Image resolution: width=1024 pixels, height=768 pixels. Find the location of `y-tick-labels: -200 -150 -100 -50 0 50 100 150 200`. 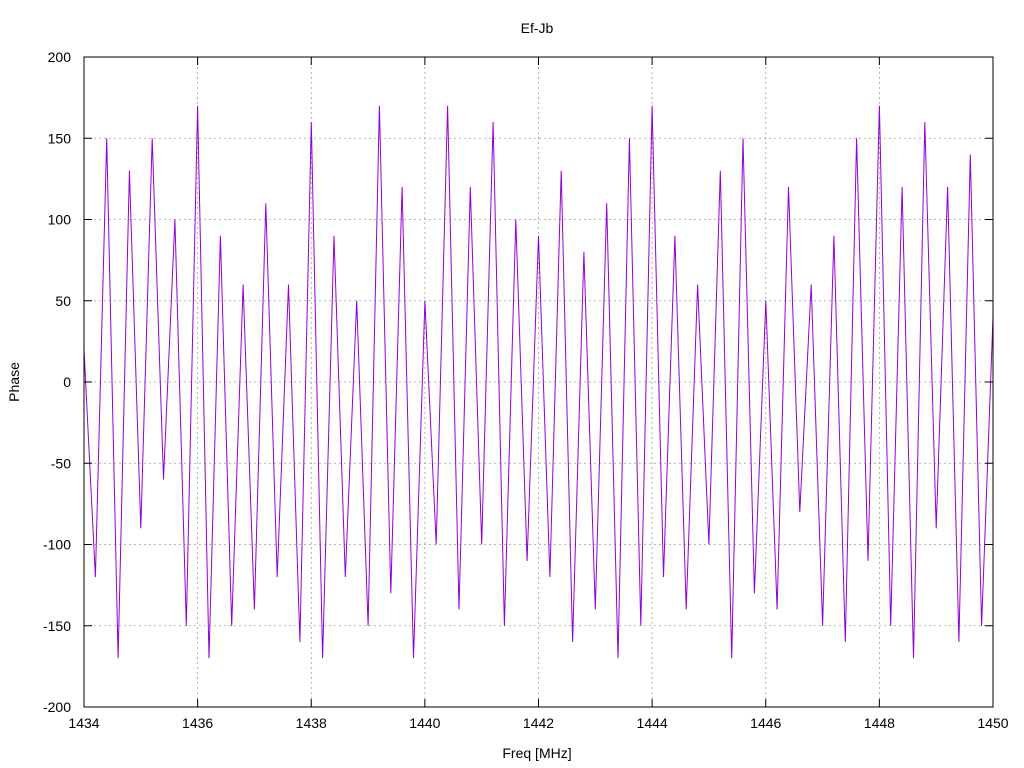

y-tick-labels: -200 -150 -100 -50 0 50 100 150 200 is located at coordinates (57, 382).